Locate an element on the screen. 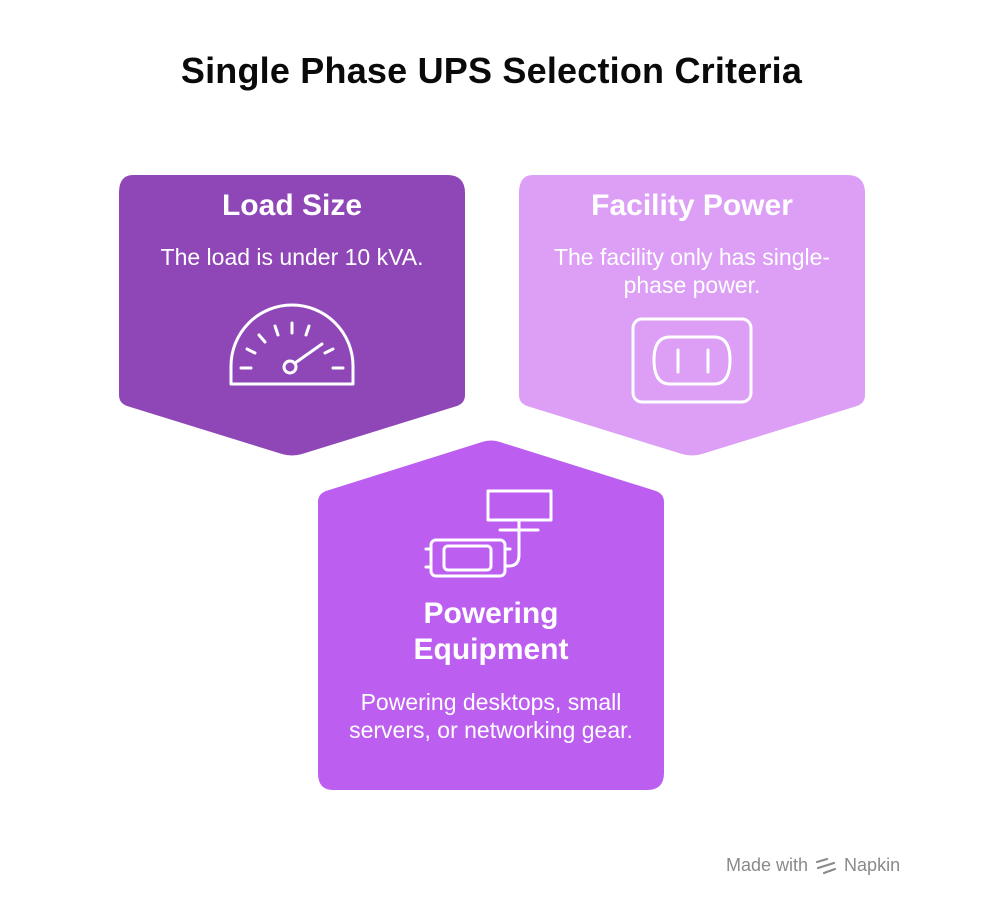  napkin-logo-icon is located at coordinates (826, 865).